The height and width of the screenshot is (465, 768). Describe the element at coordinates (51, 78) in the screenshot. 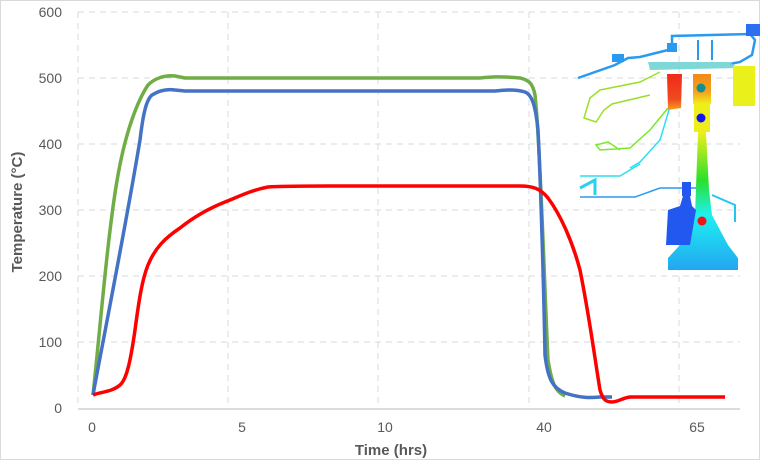

I see `y-tick: 500` at that location.